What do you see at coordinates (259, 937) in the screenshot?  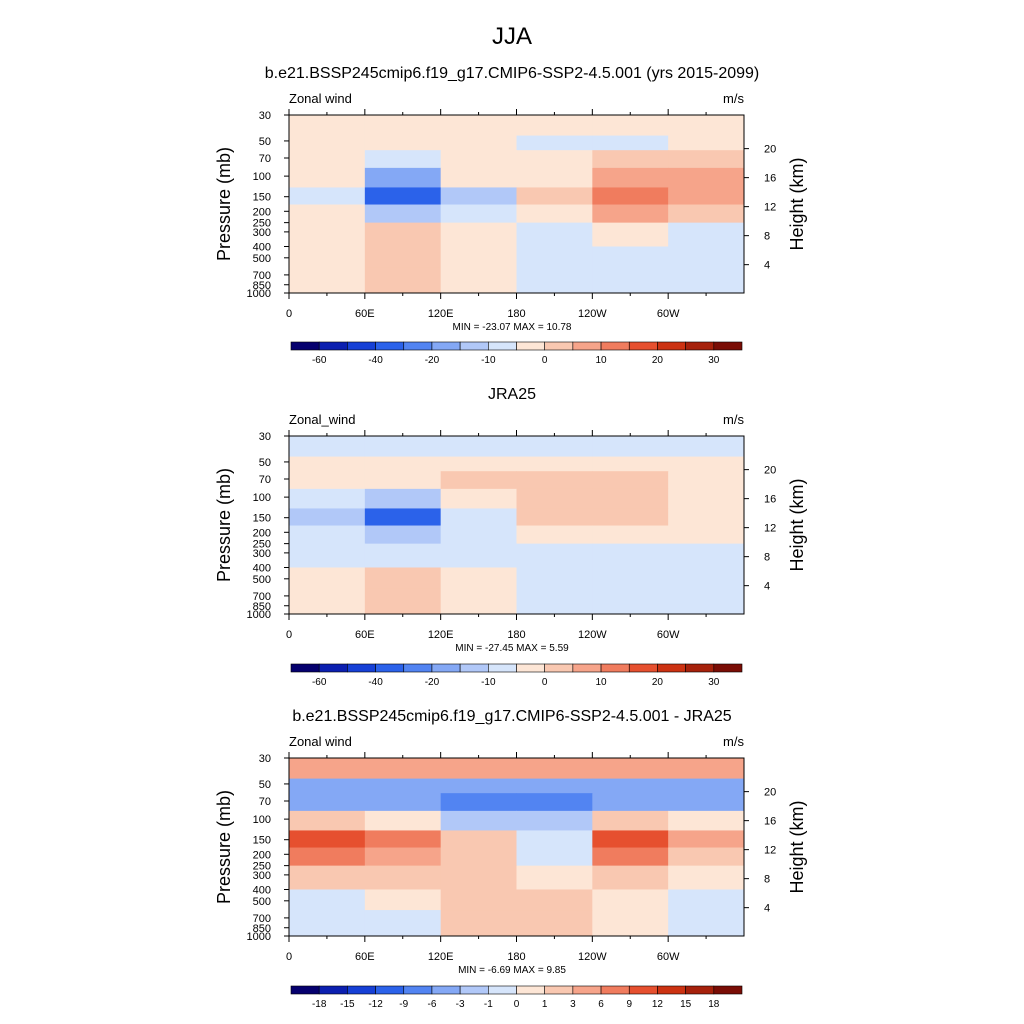 I see `y-tick-label: 1000` at bounding box center [259, 937].